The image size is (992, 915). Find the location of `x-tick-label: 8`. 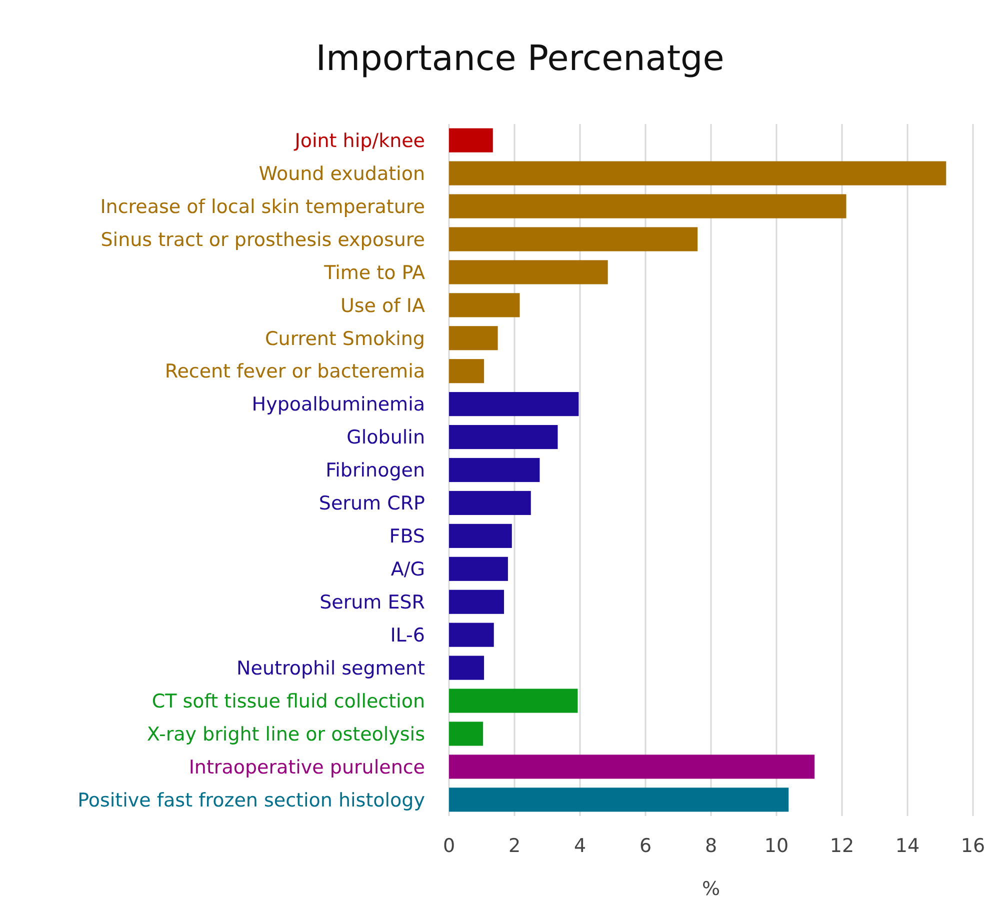

x-tick-label: 8 is located at coordinates (711, 846).